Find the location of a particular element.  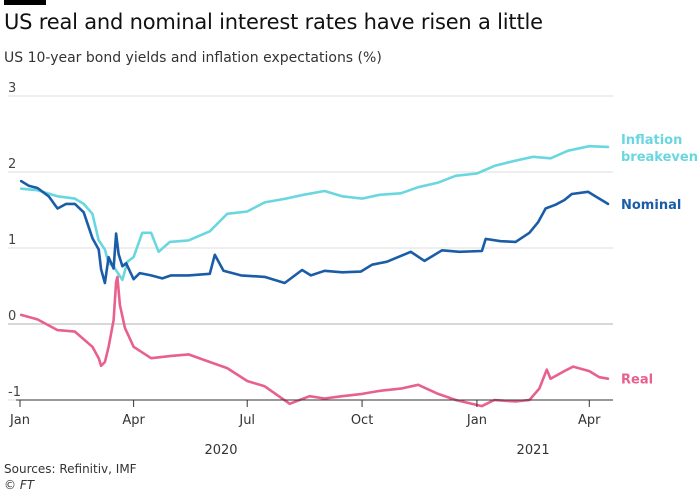

y-tick-label: 1 is located at coordinates (12, 240).